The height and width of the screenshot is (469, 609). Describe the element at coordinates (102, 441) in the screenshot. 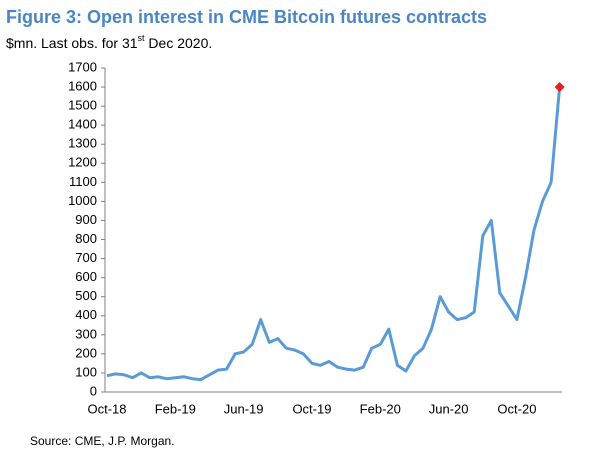

I see `source-note: Source: CME, J.P. Morgan.` at that location.